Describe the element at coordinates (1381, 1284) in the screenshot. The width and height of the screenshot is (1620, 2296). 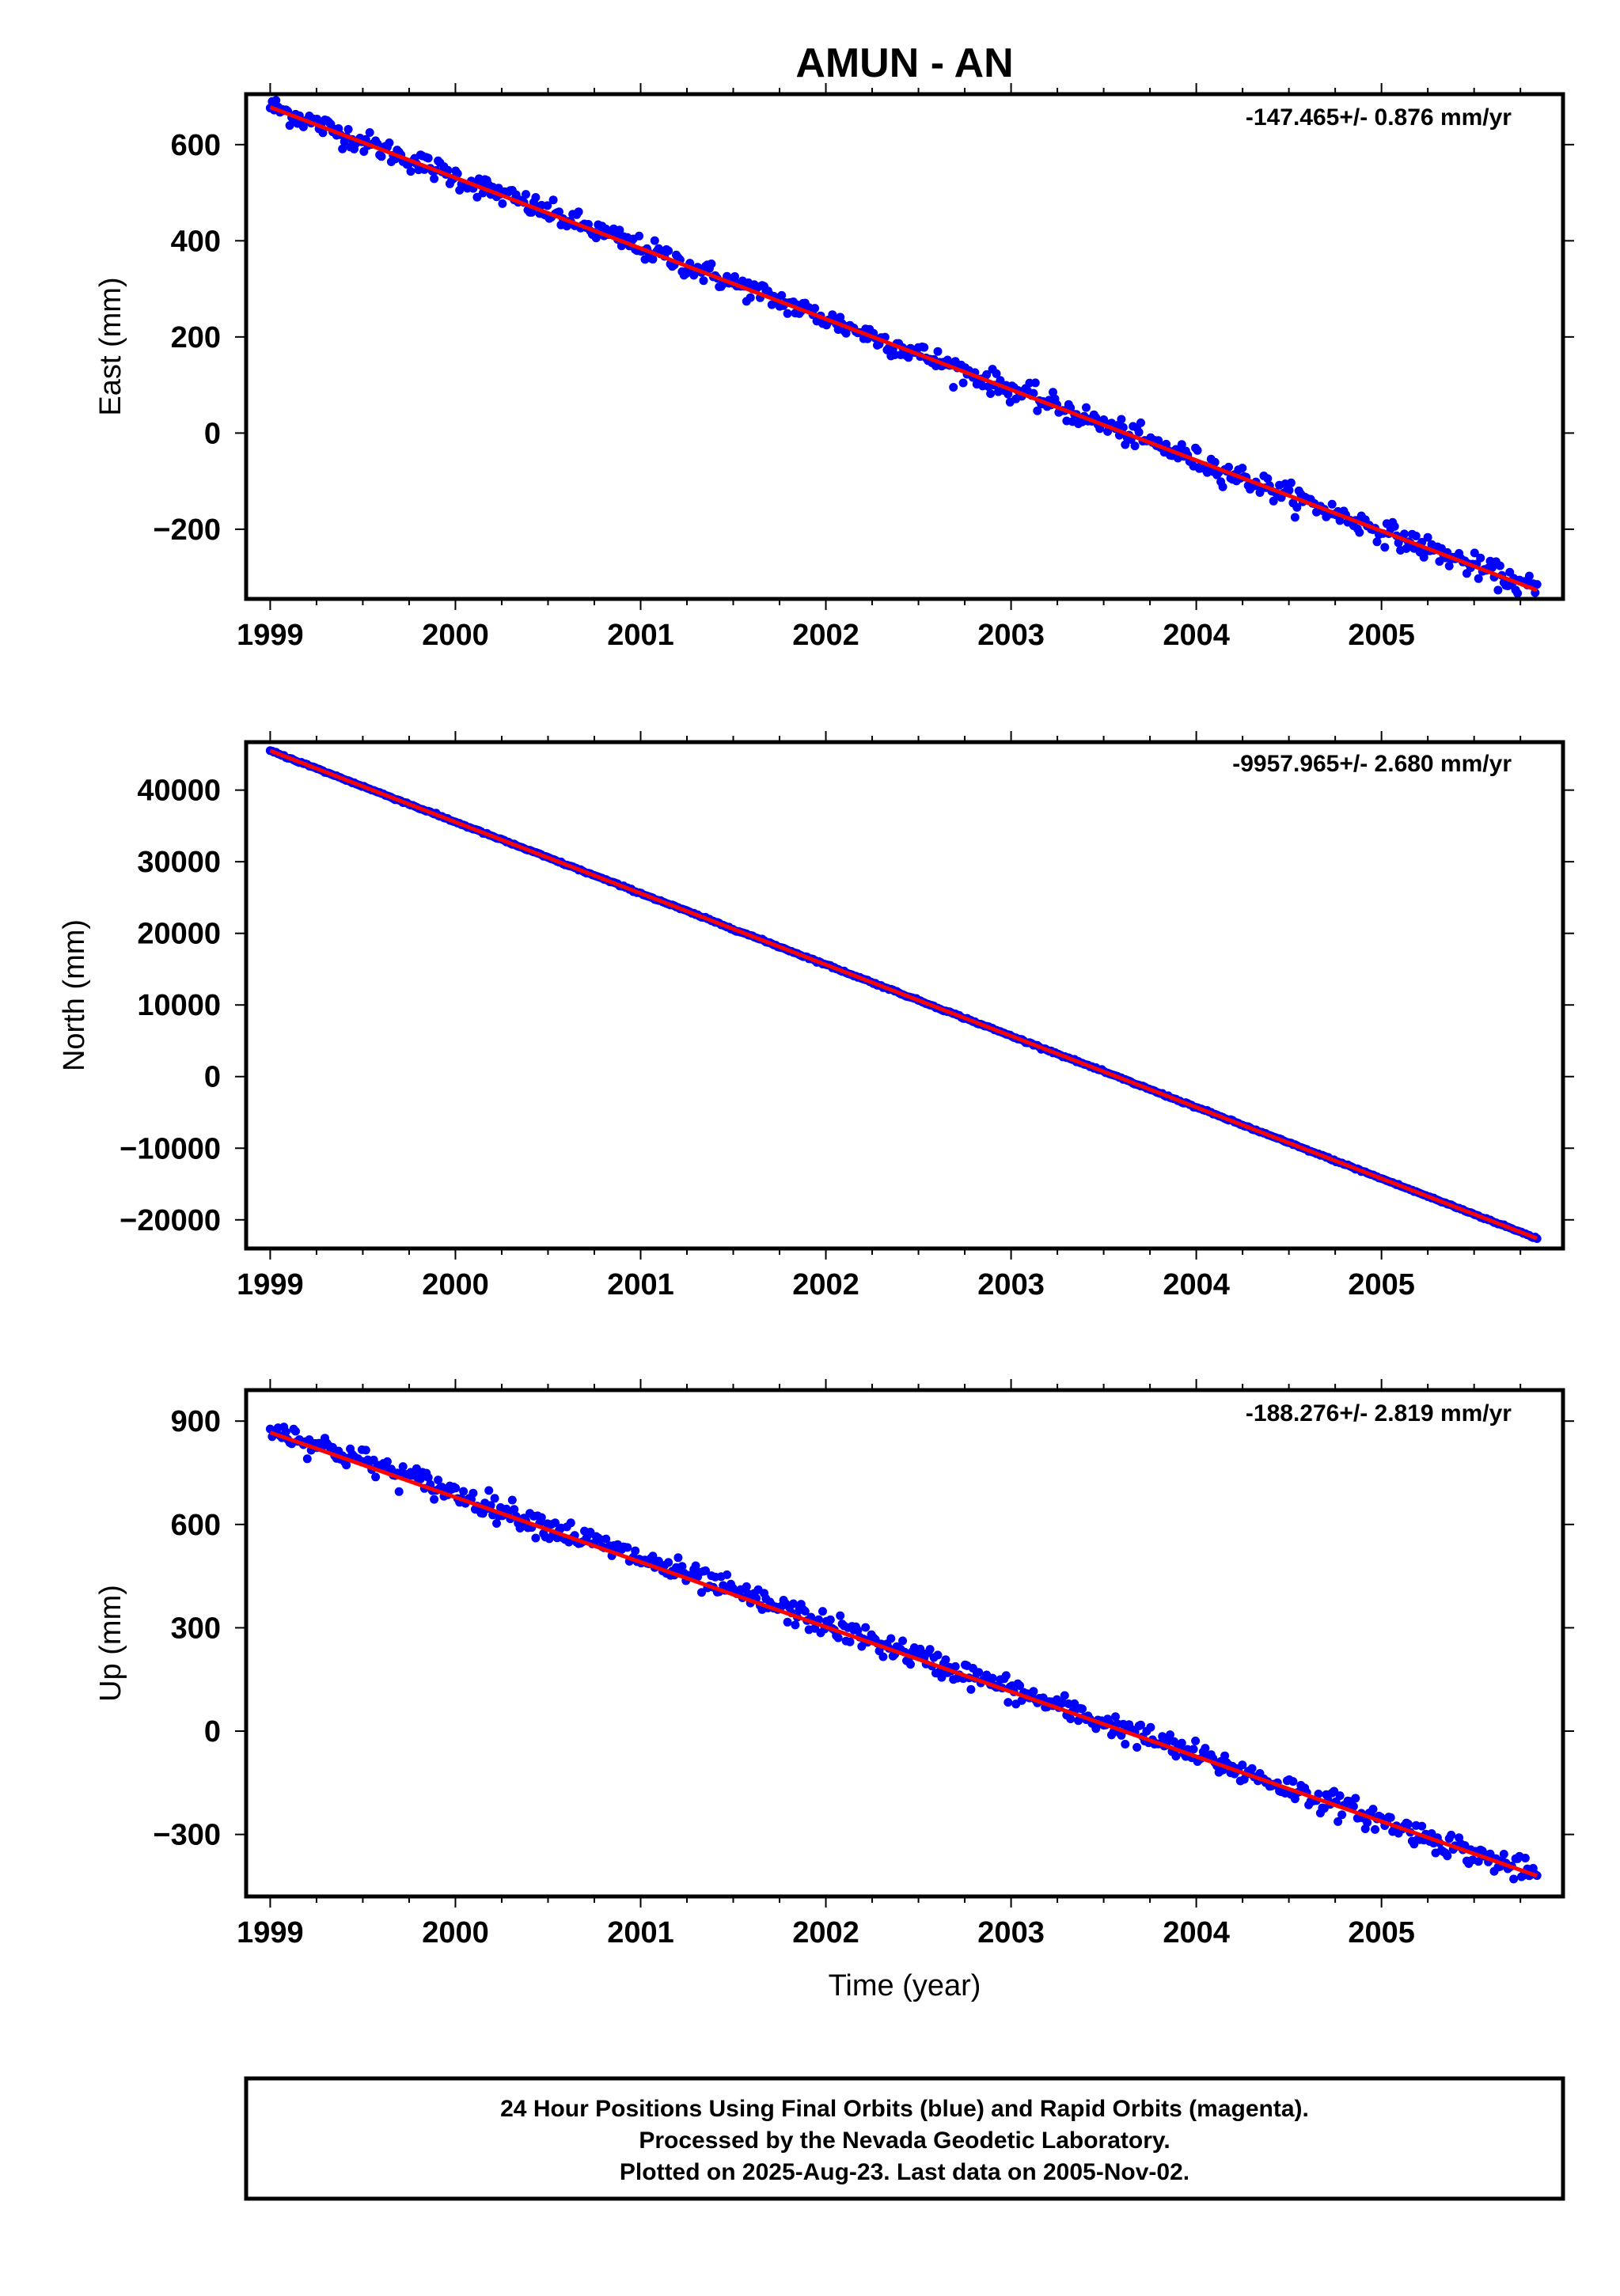
I see `north-x-tick-label: 2005` at that location.